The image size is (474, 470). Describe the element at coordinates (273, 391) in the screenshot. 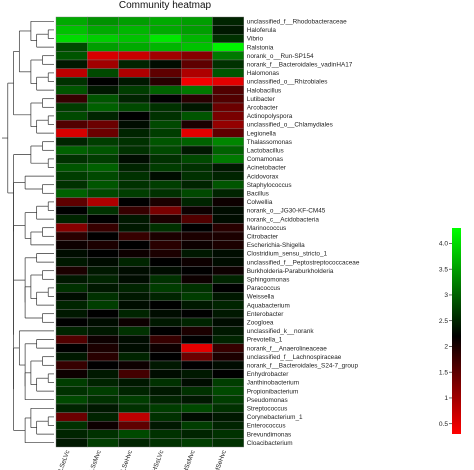

I see `row-label: Propionibacterium` at that location.